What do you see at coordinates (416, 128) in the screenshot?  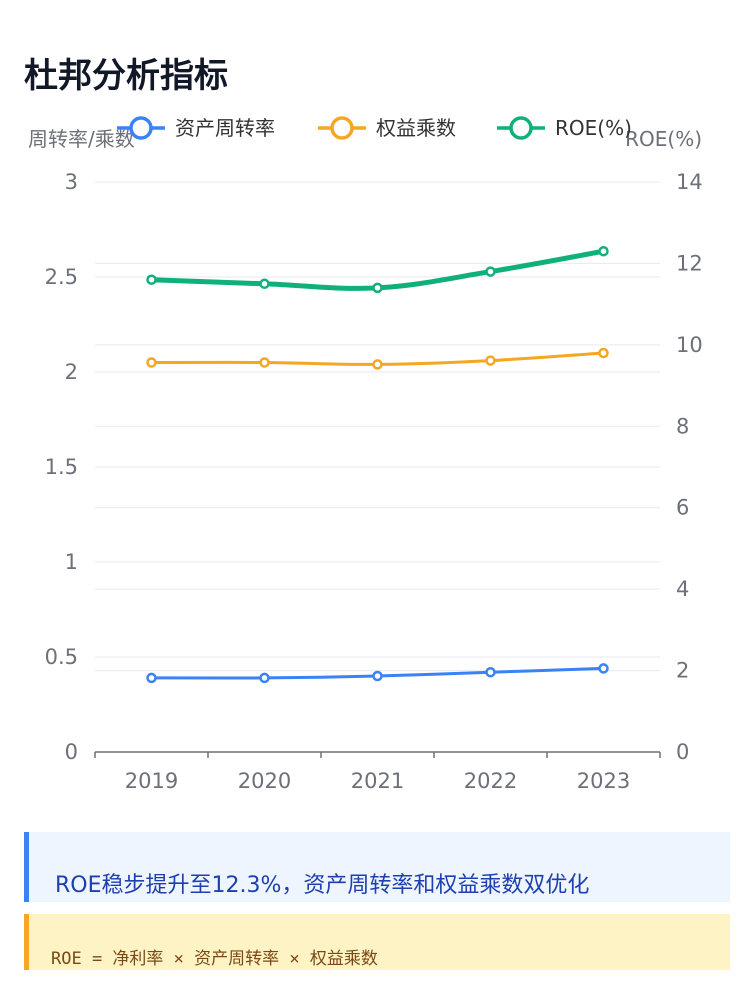 I see `legend-label: 权益乘数` at bounding box center [416, 128].